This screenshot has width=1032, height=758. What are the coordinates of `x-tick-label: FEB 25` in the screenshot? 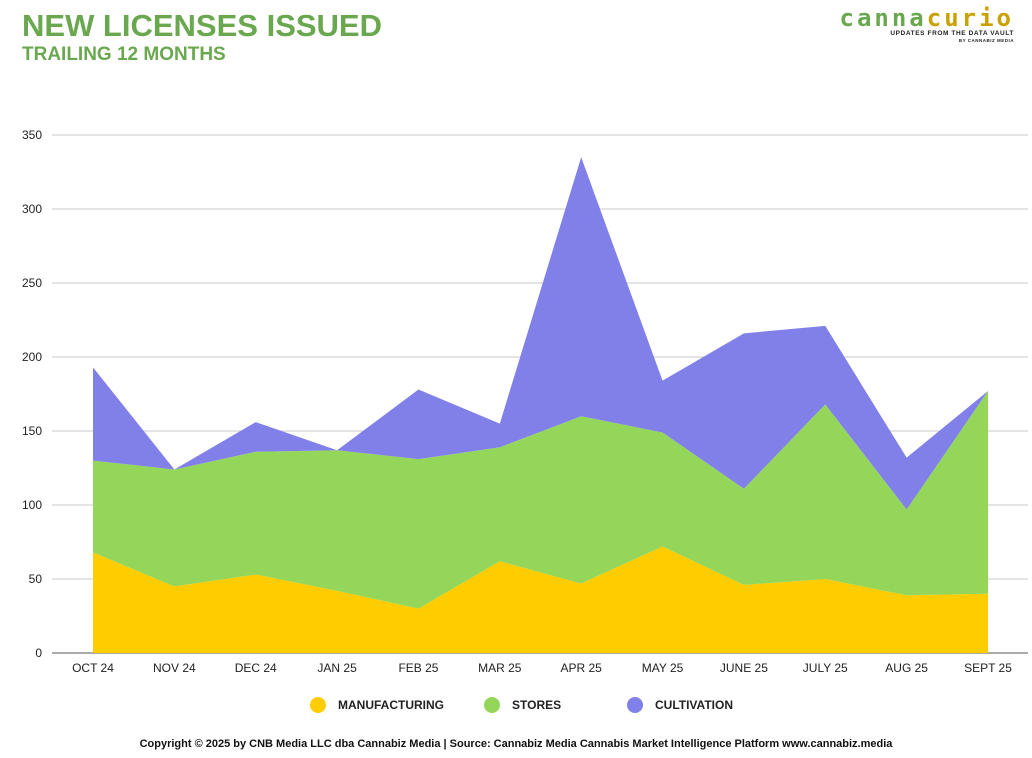 It's located at (418, 668).